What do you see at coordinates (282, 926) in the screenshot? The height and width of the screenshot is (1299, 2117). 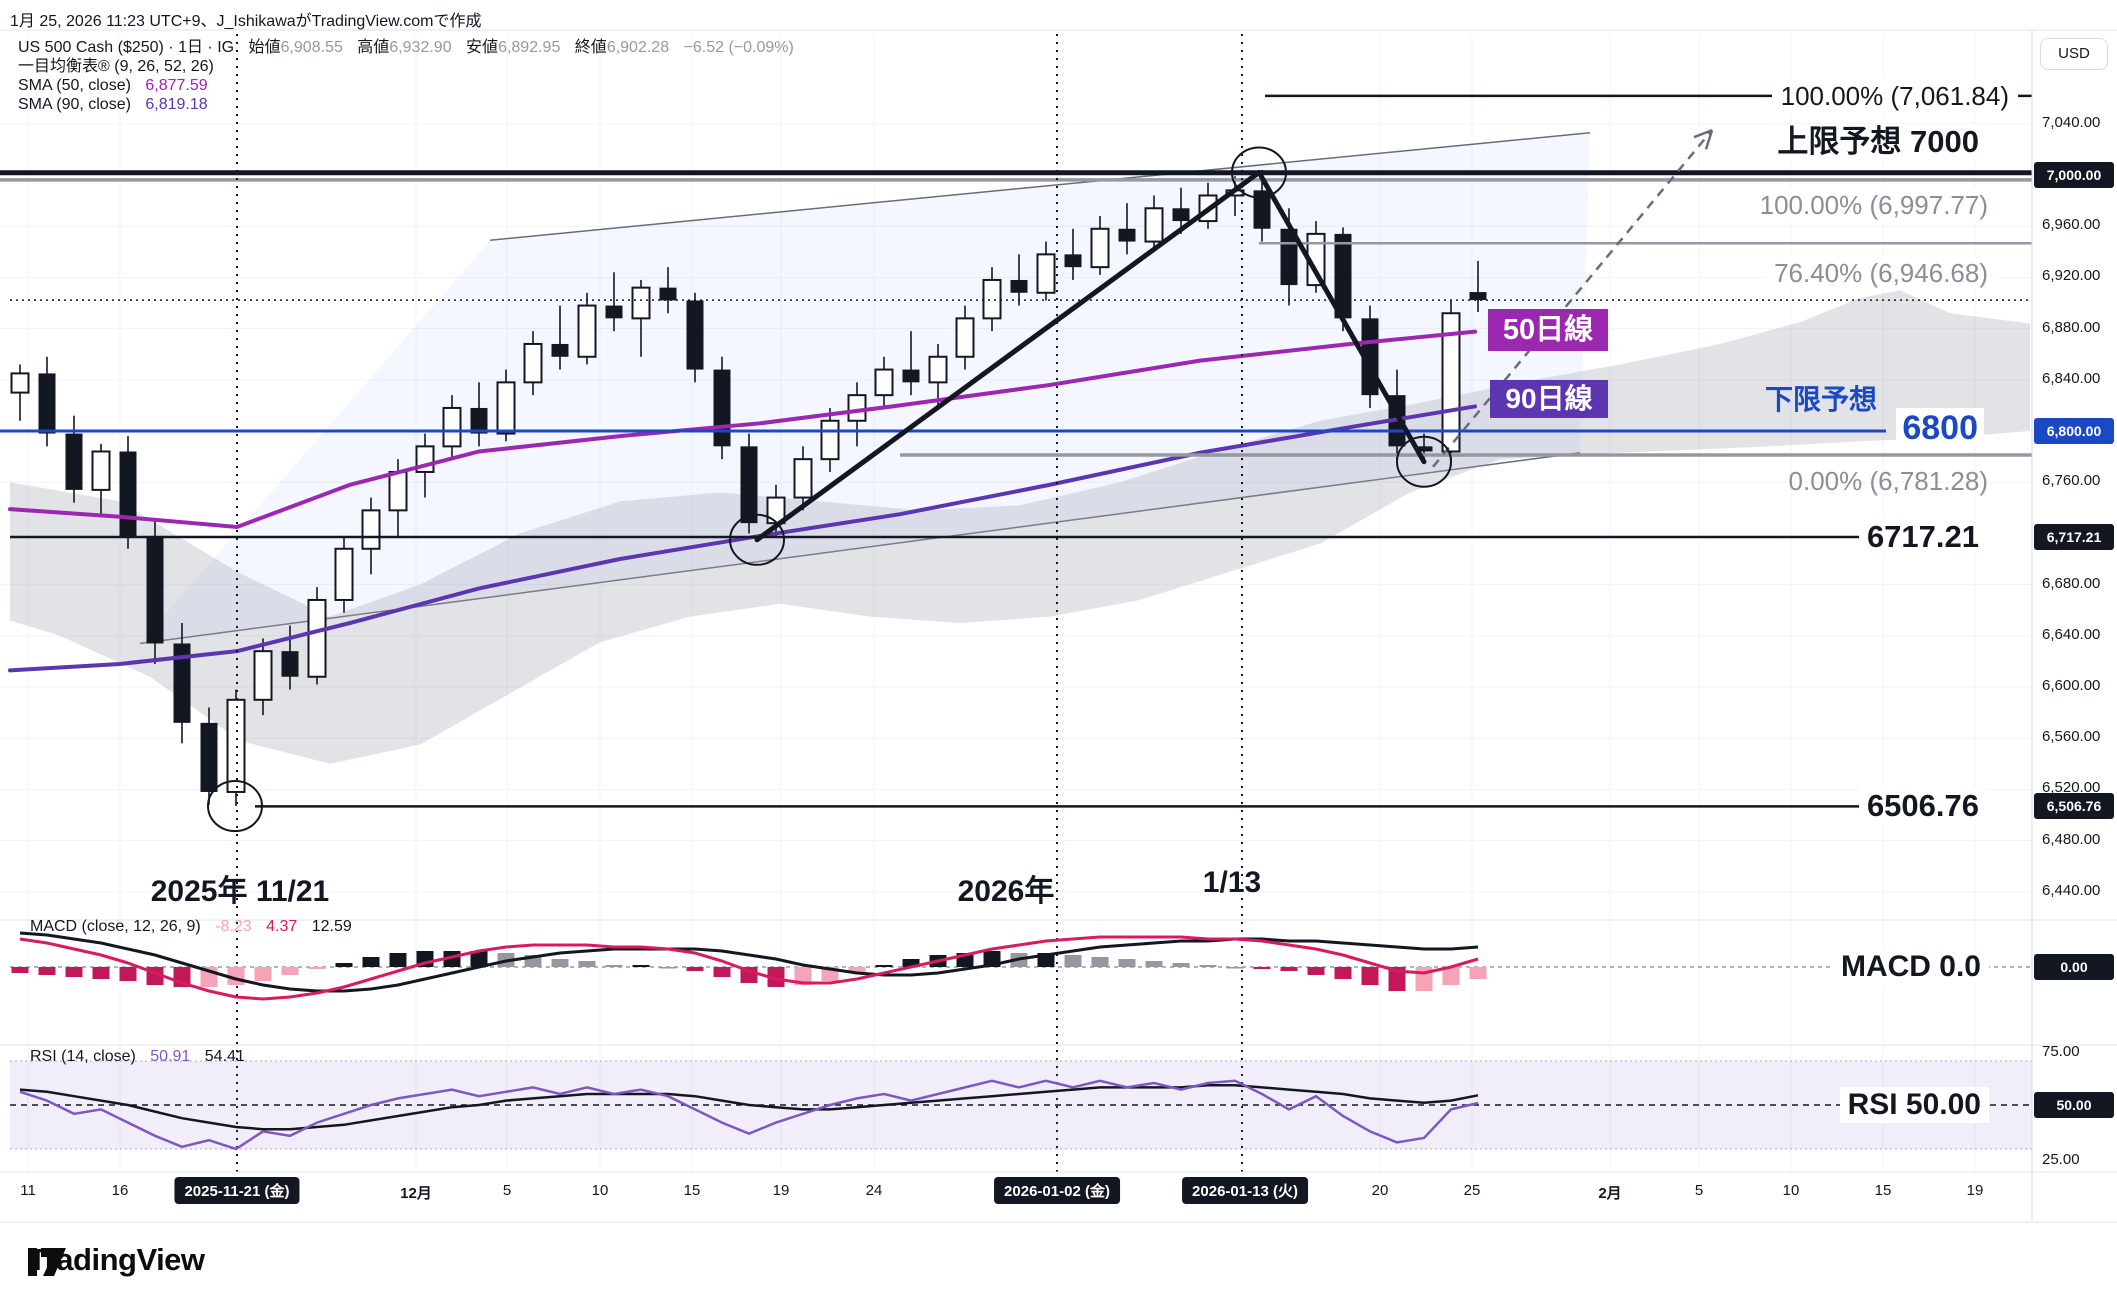 I see `macd-line-value: 4.37` at bounding box center [282, 926].